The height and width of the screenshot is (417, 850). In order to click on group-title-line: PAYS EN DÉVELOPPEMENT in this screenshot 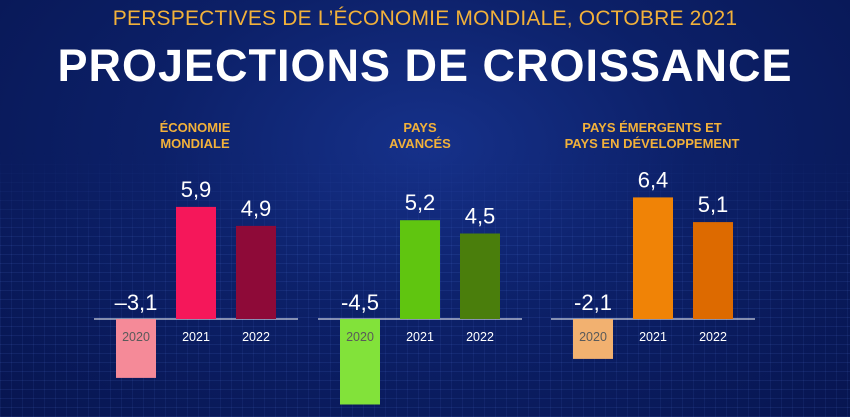, I will do `click(652, 143)`.